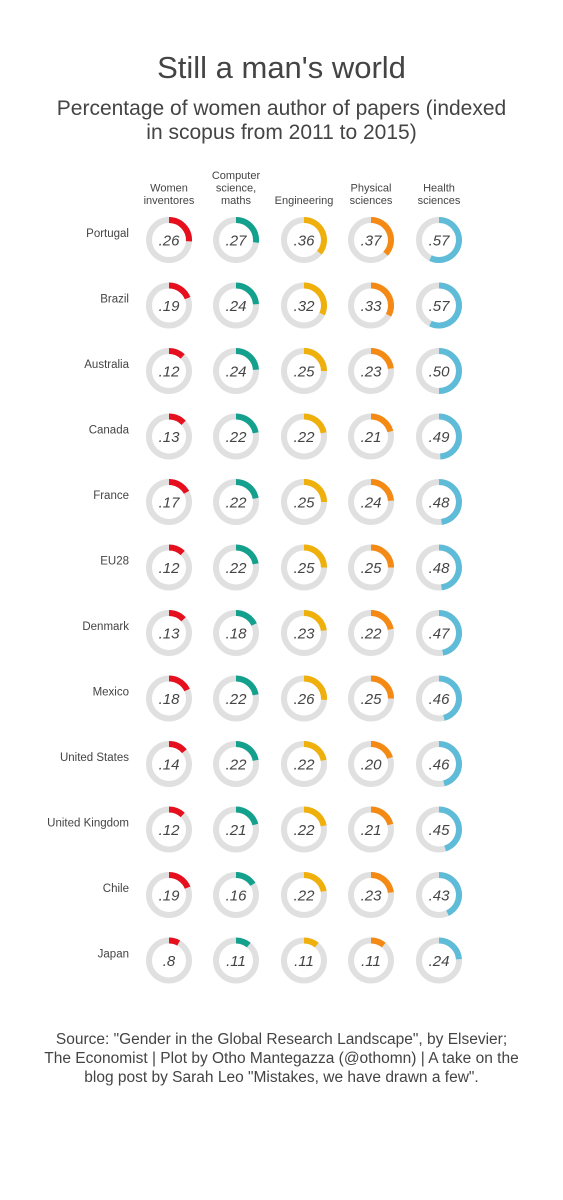 This screenshot has height=1200, width=563. Describe the element at coordinates (88, 824) in the screenshot. I see `country-label: United Kingdom` at that location.